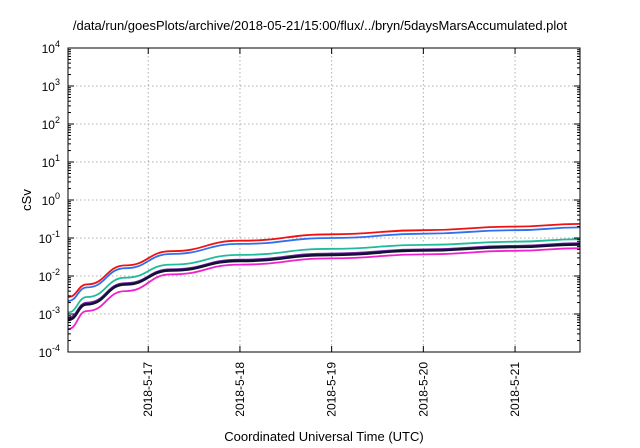 The width and height of the screenshot is (640, 448). I want to click on x-tick-label: 2018-5-17, so click(148, 389).